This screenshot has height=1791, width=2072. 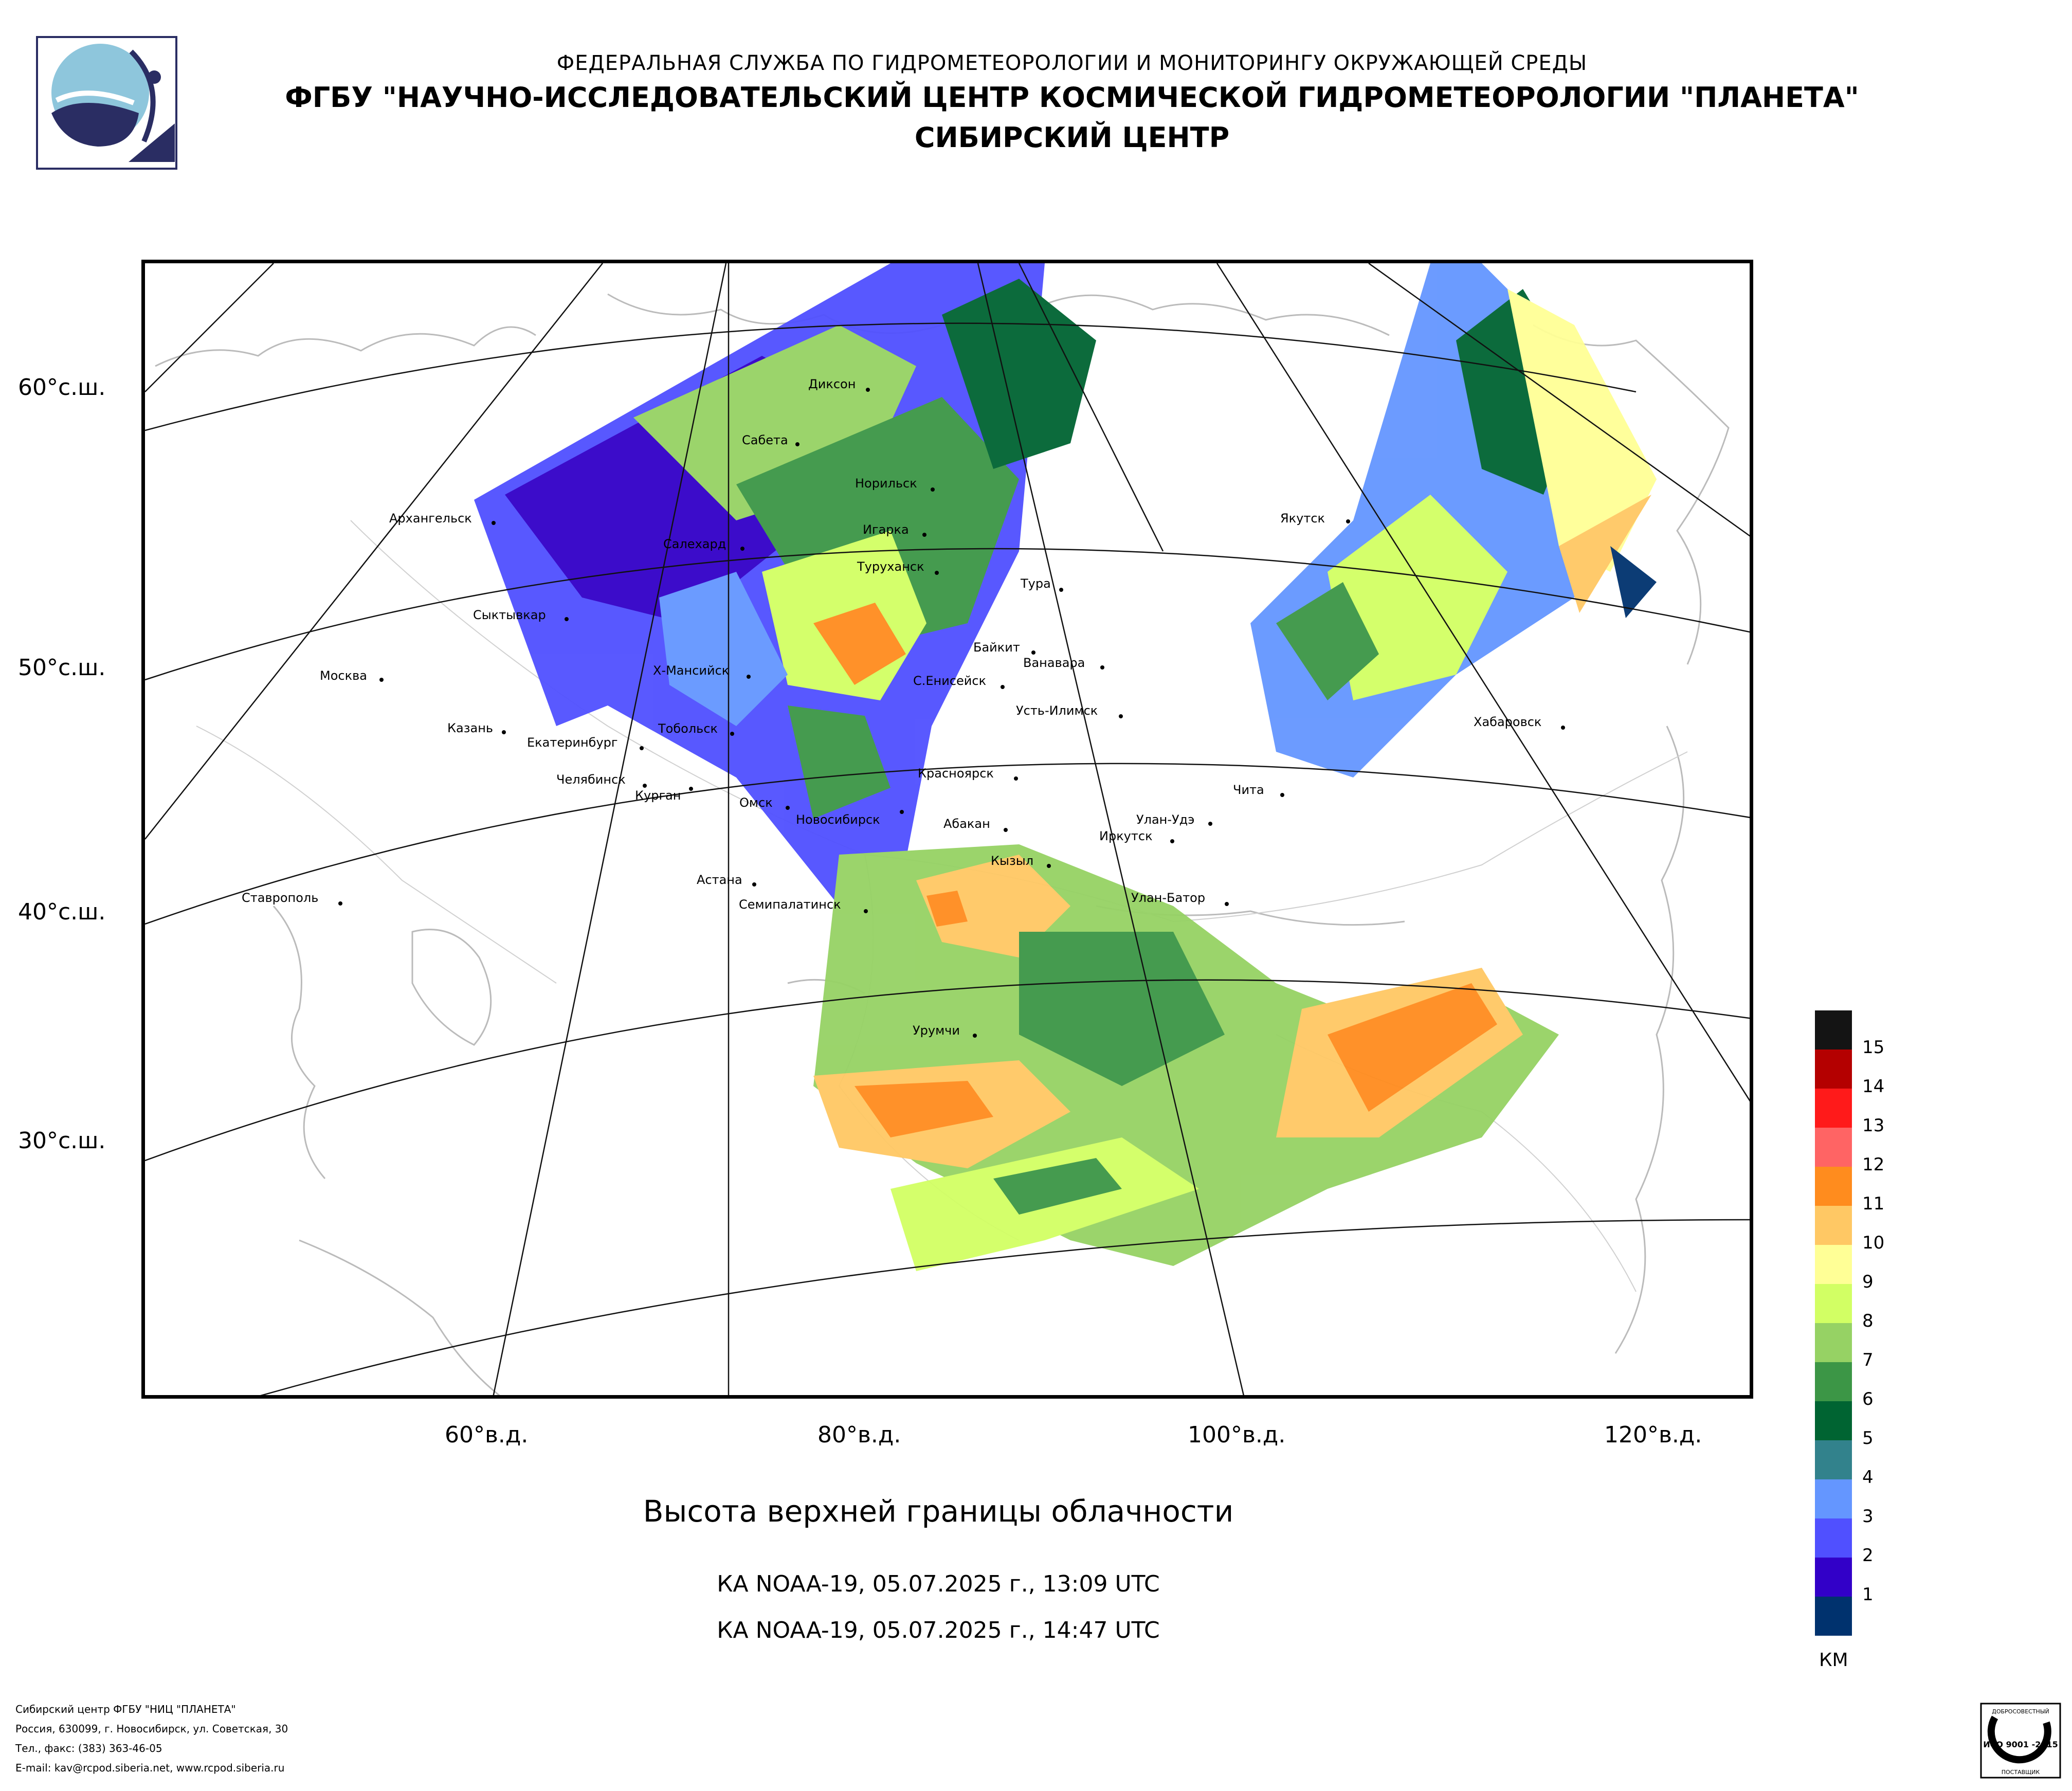 I want to click on legend-label: 12, so click(x=1873, y=1164).